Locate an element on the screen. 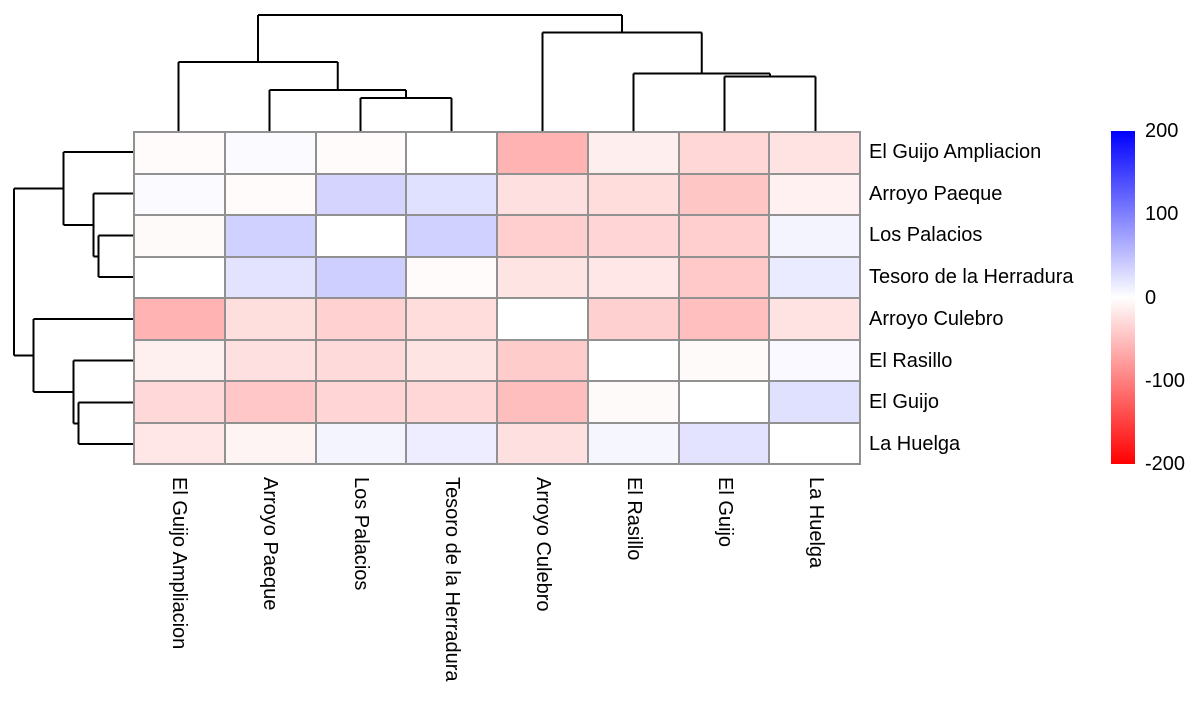 The width and height of the screenshot is (1200, 716). row-label: Los Palacios is located at coordinates (926, 235).